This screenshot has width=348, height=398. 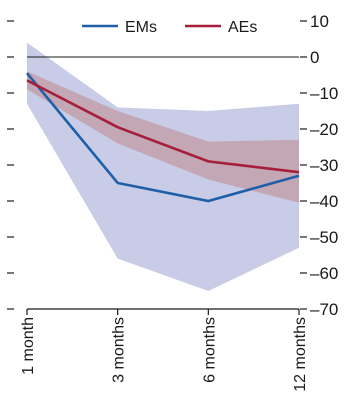 What do you see at coordinates (324, 201) in the screenshot?
I see `y-tick-label: –40` at bounding box center [324, 201].